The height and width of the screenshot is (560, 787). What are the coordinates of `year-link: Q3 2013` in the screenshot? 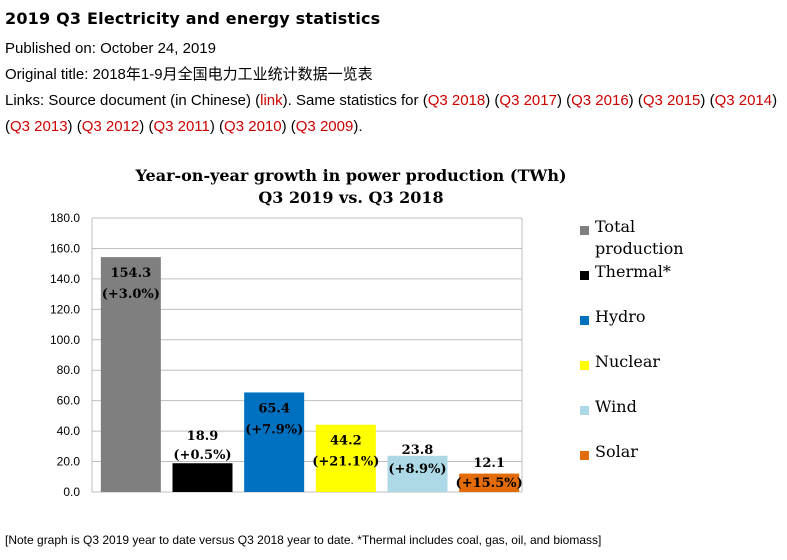 It's located at (39, 126).